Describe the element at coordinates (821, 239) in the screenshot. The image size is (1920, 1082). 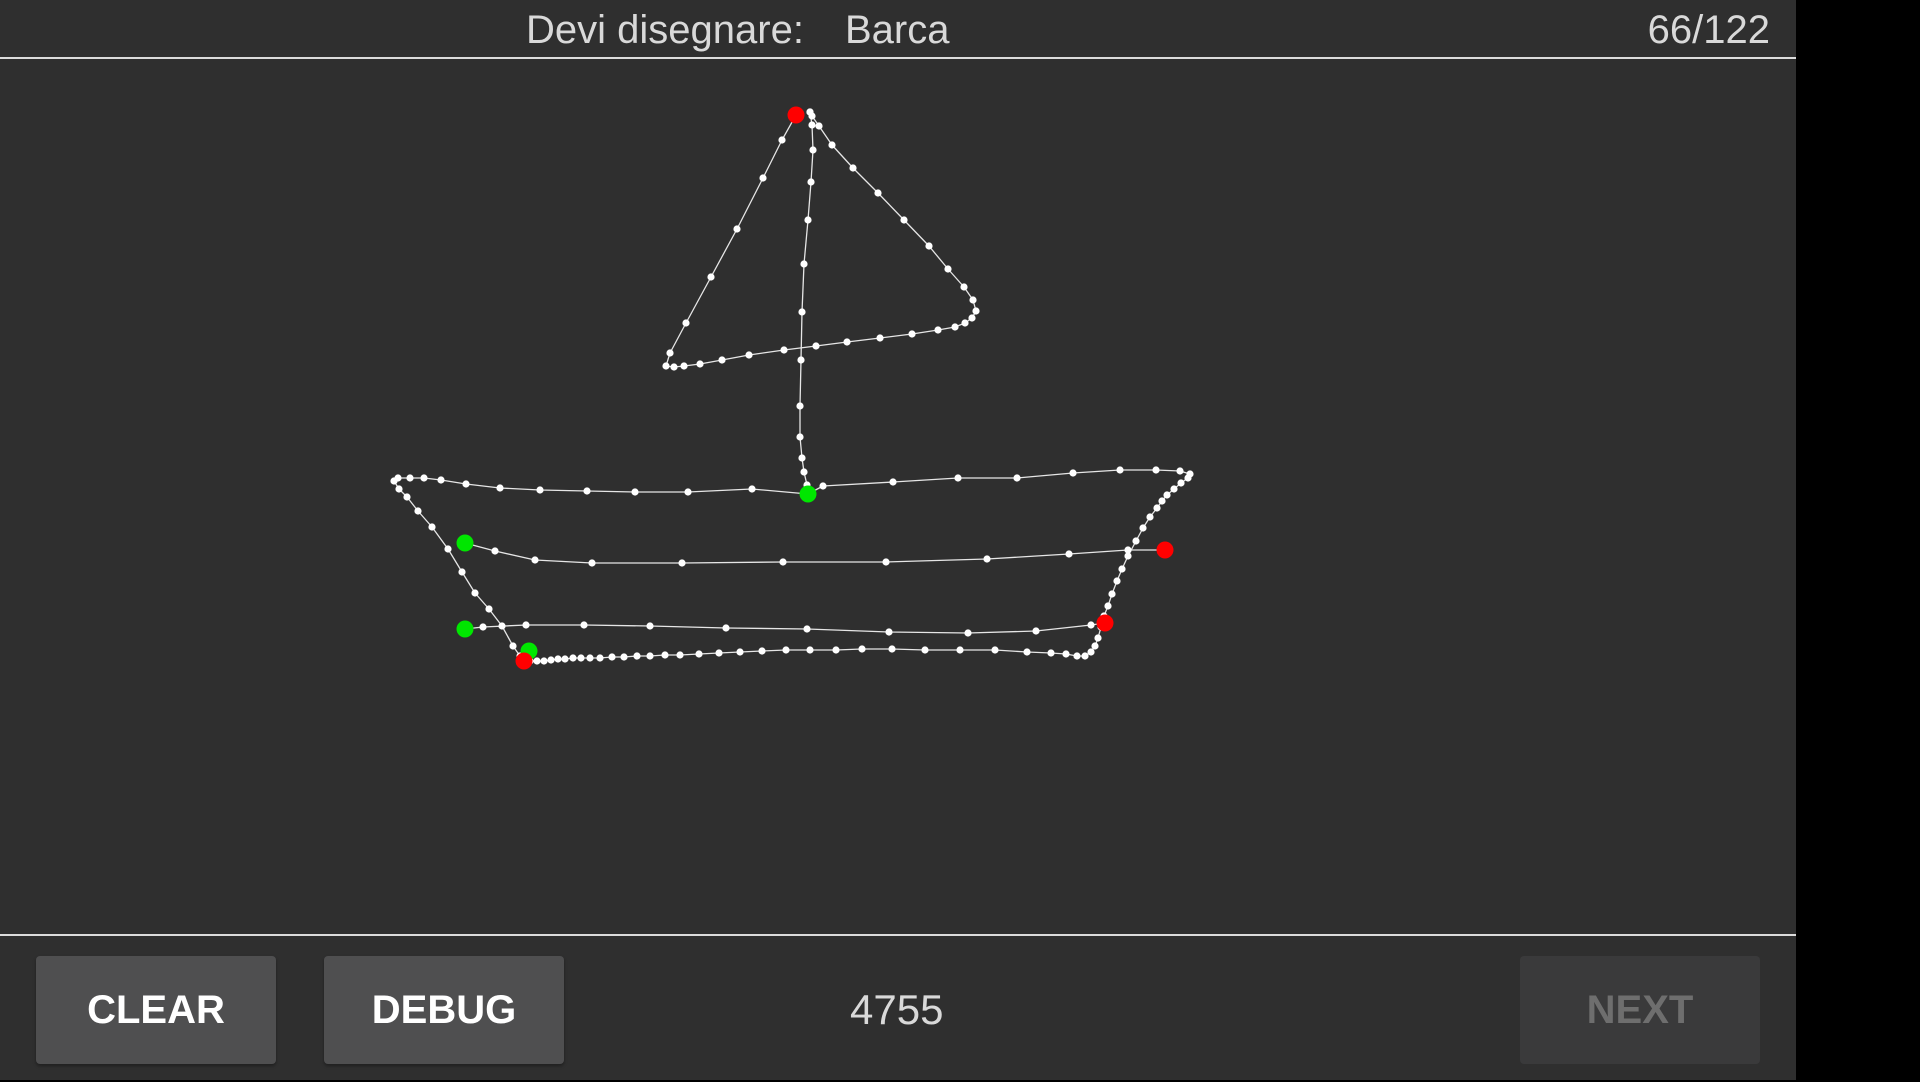
I see `stroke-sail` at that location.